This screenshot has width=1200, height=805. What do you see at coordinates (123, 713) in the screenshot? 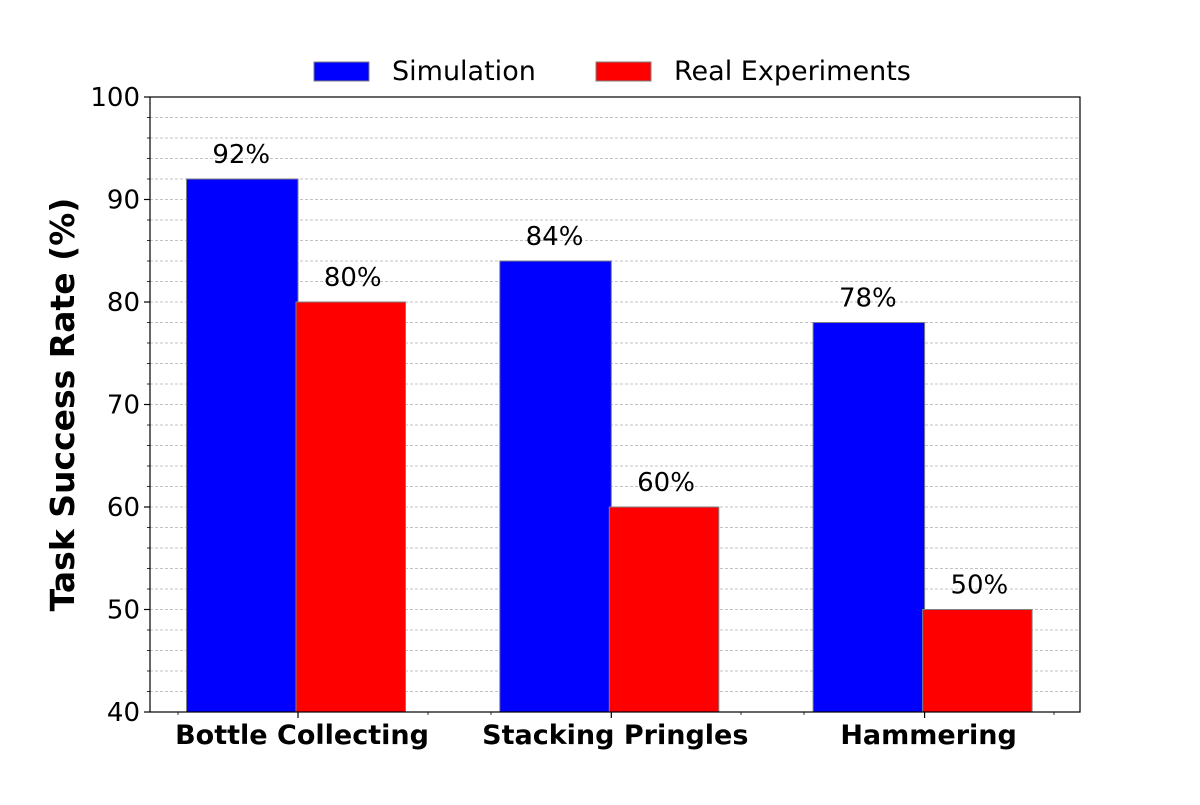
I see `y-tick-label: 40` at bounding box center [123, 713].